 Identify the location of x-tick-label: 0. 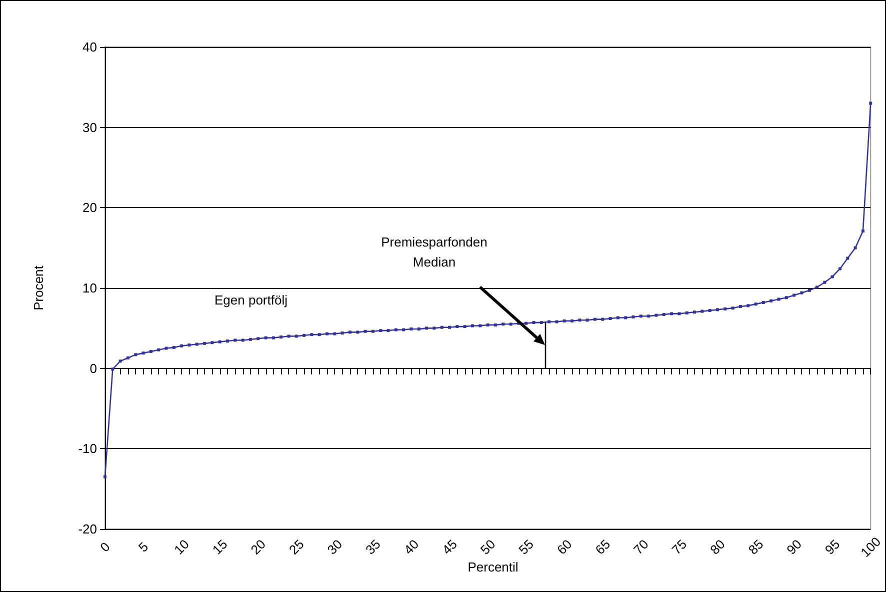
(105, 547).